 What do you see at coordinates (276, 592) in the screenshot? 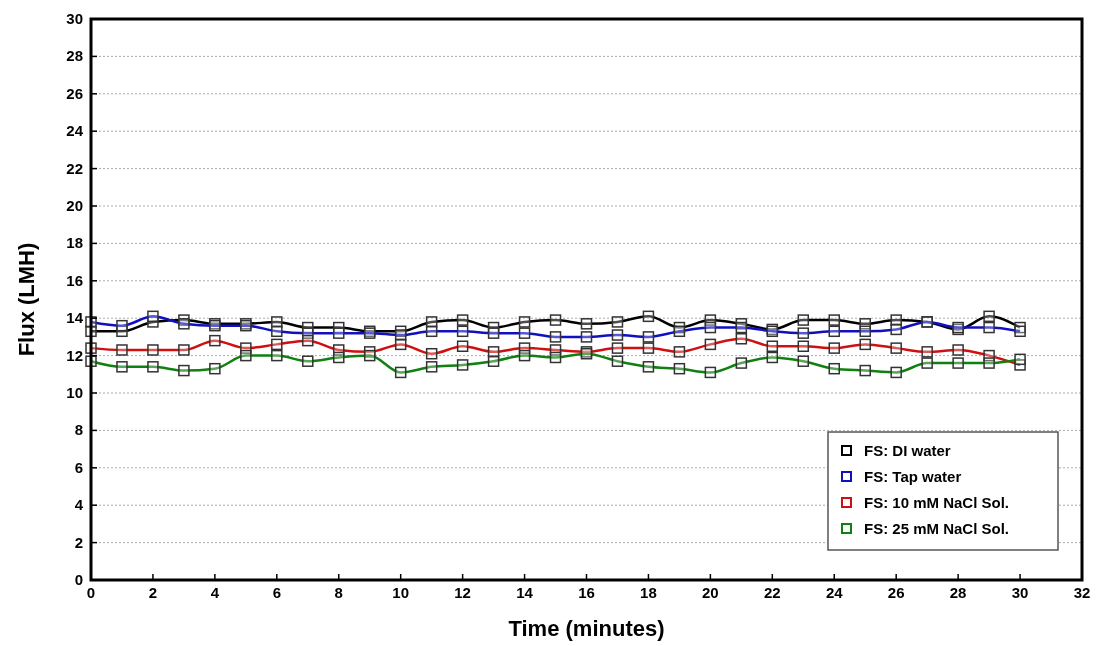
I see `x-tick-label: 6` at bounding box center [276, 592].